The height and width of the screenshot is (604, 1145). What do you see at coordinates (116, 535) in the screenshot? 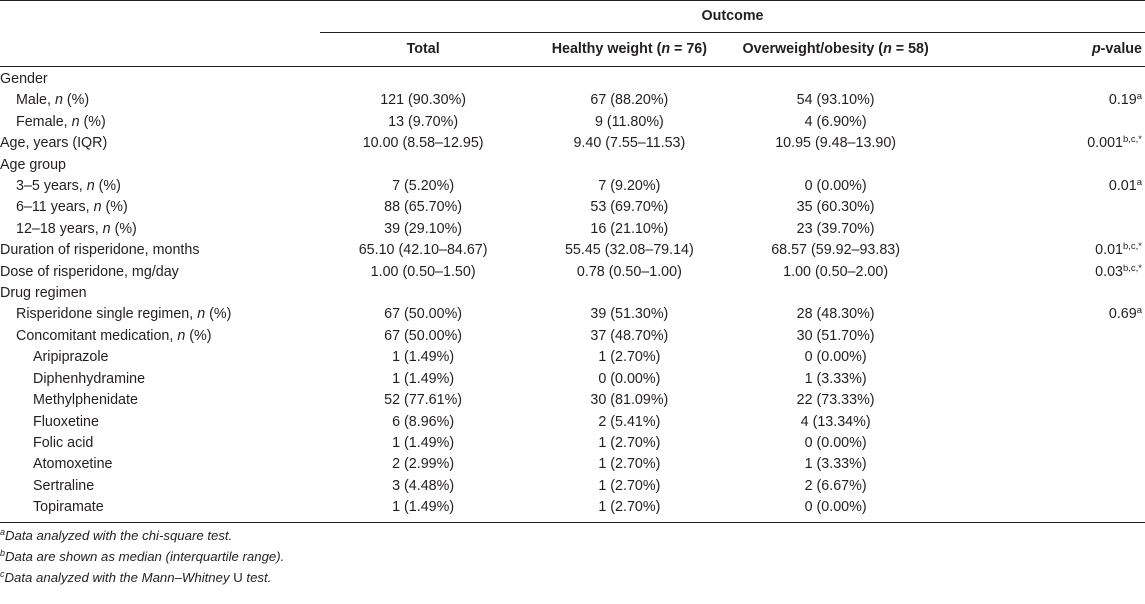
I see `footnote: aData analyzed with the chi-square test.` at bounding box center [116, 535].